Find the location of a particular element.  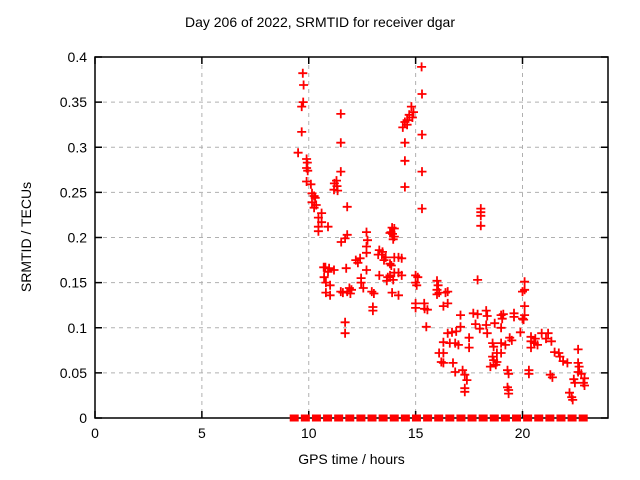

y-tick-label: 0.4 is located at coordinates (78, 57).